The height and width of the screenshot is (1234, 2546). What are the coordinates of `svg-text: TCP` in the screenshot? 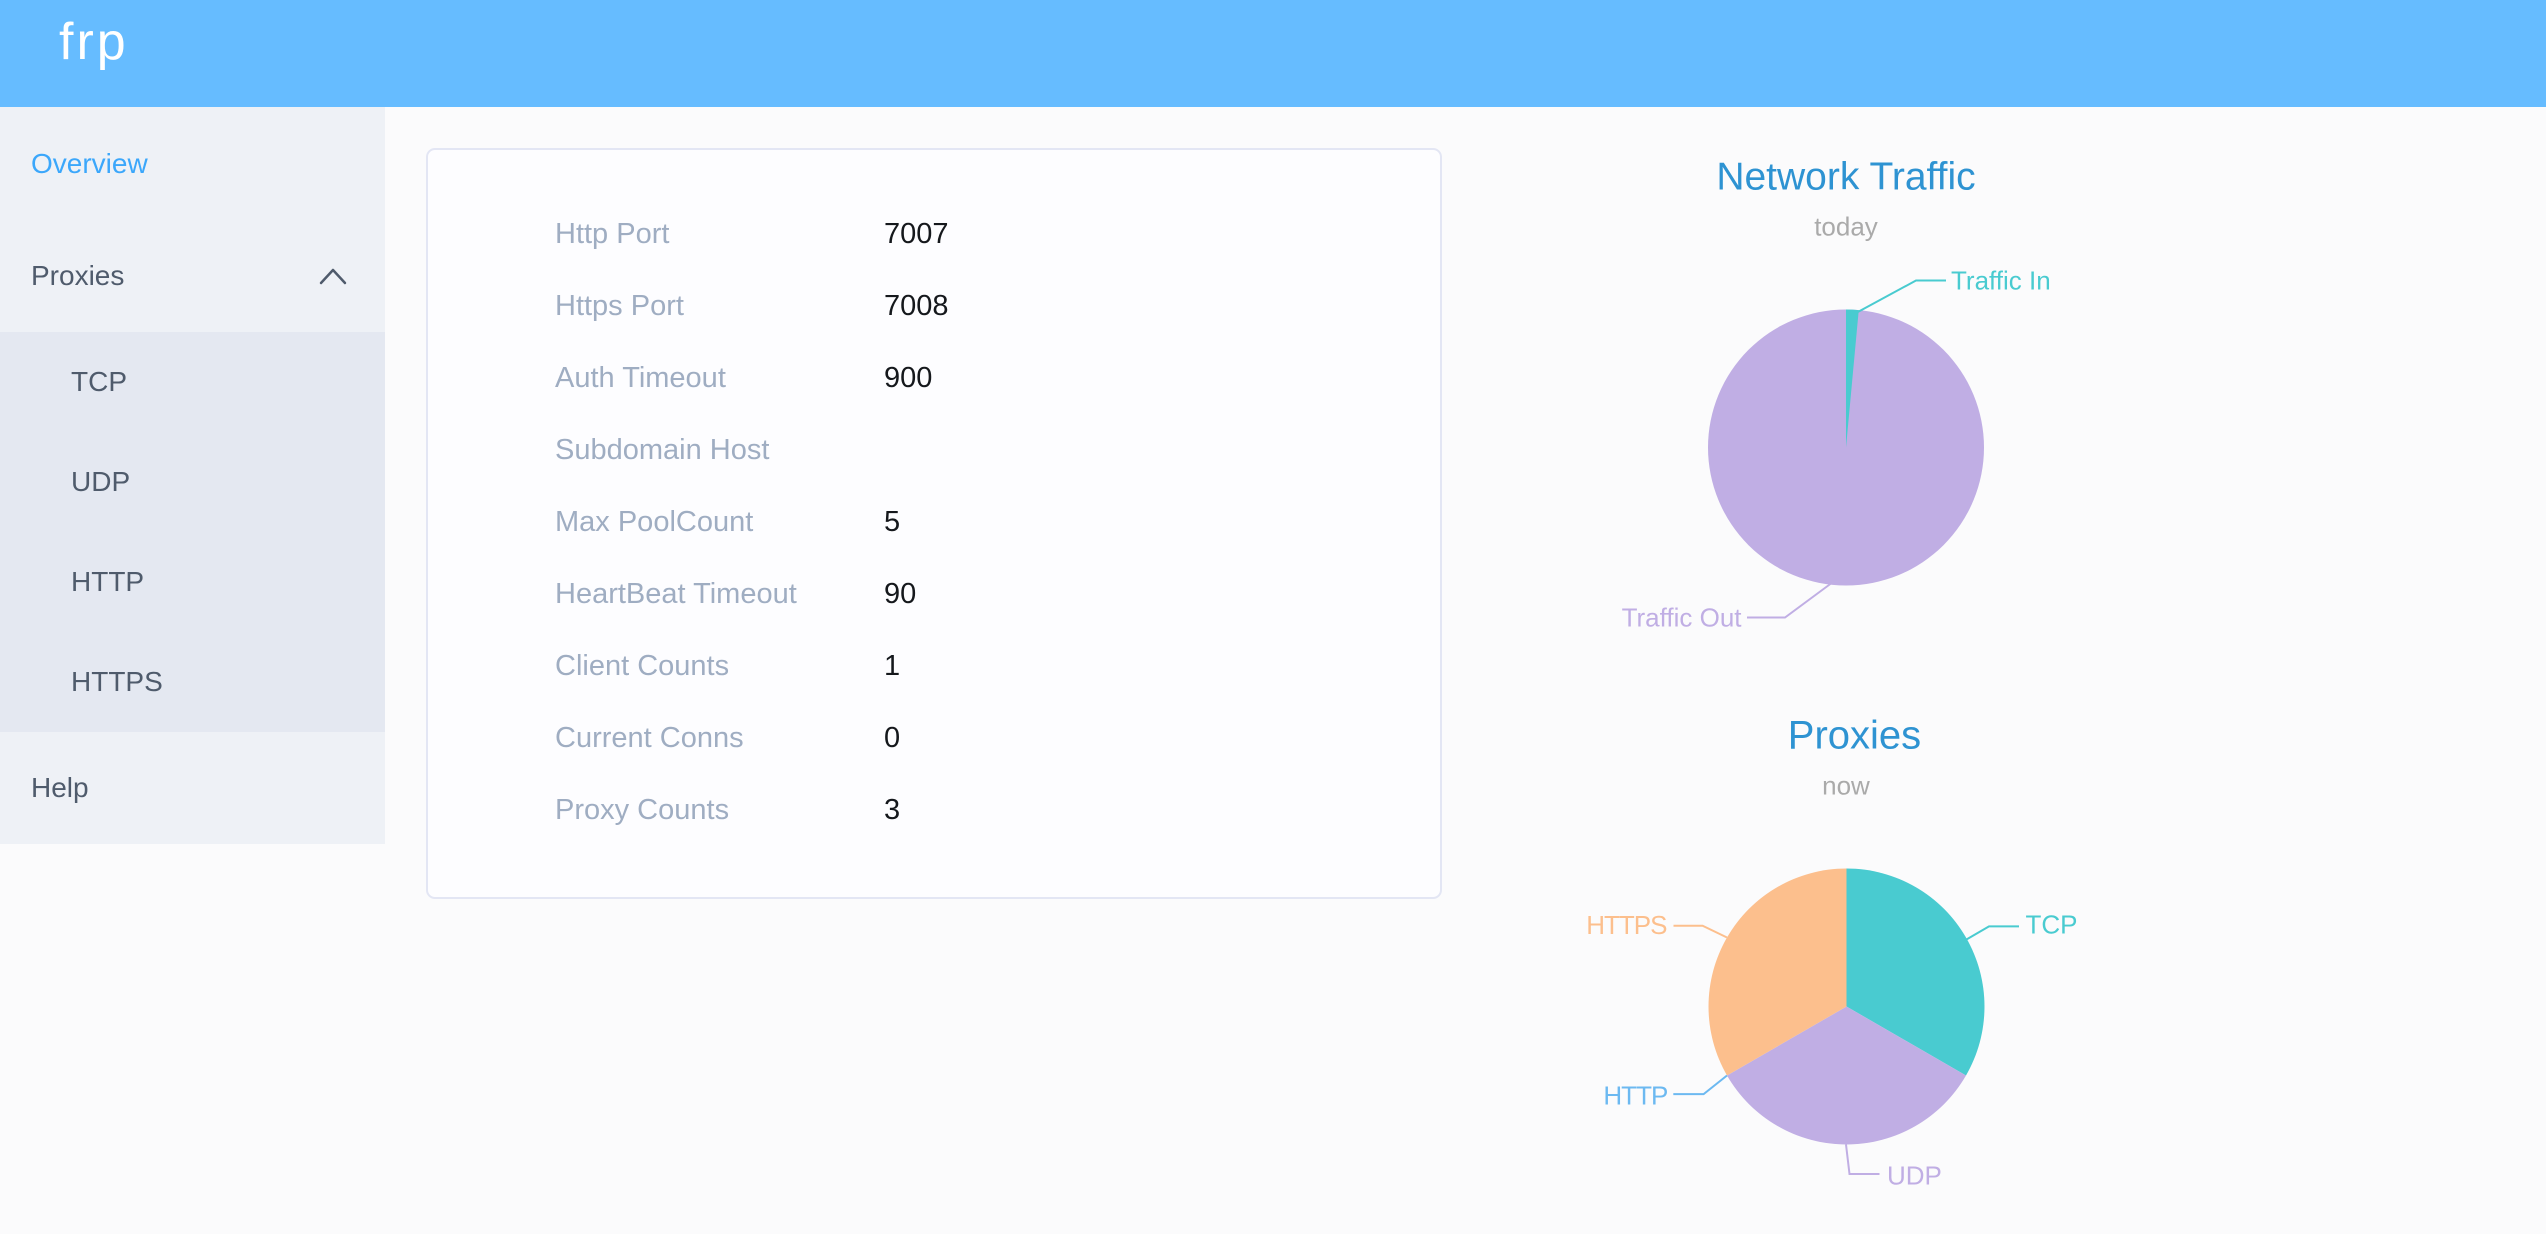 It's located at (2052, 925).